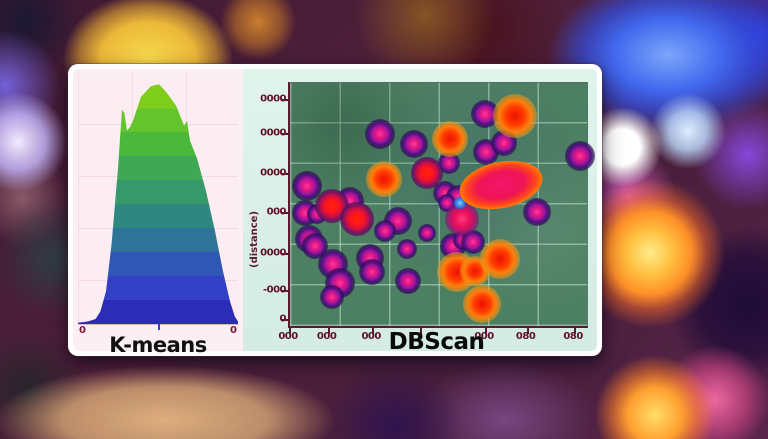 The image size is (768, 439). I want to click on dbscan-y-tick-label: 000, so click(276, 212).